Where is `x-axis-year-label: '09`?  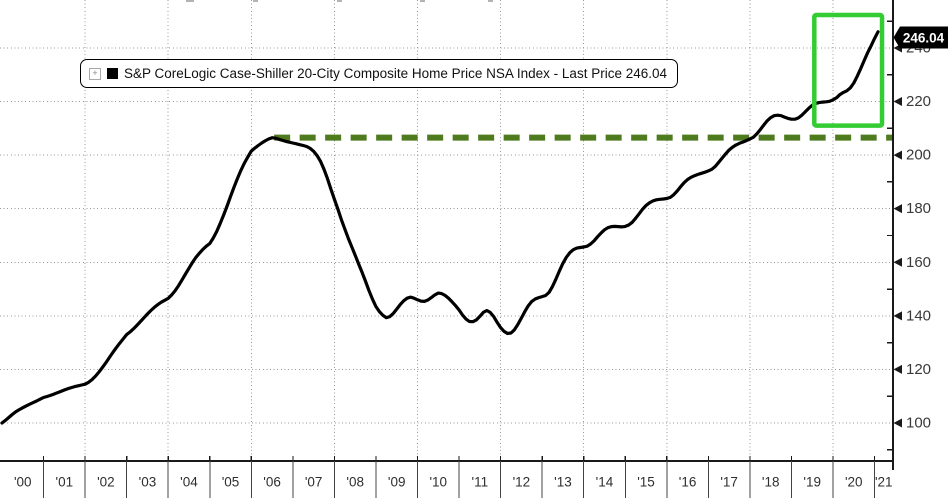
x-axis-year-label: '09 is located at coordinates (397, 482).